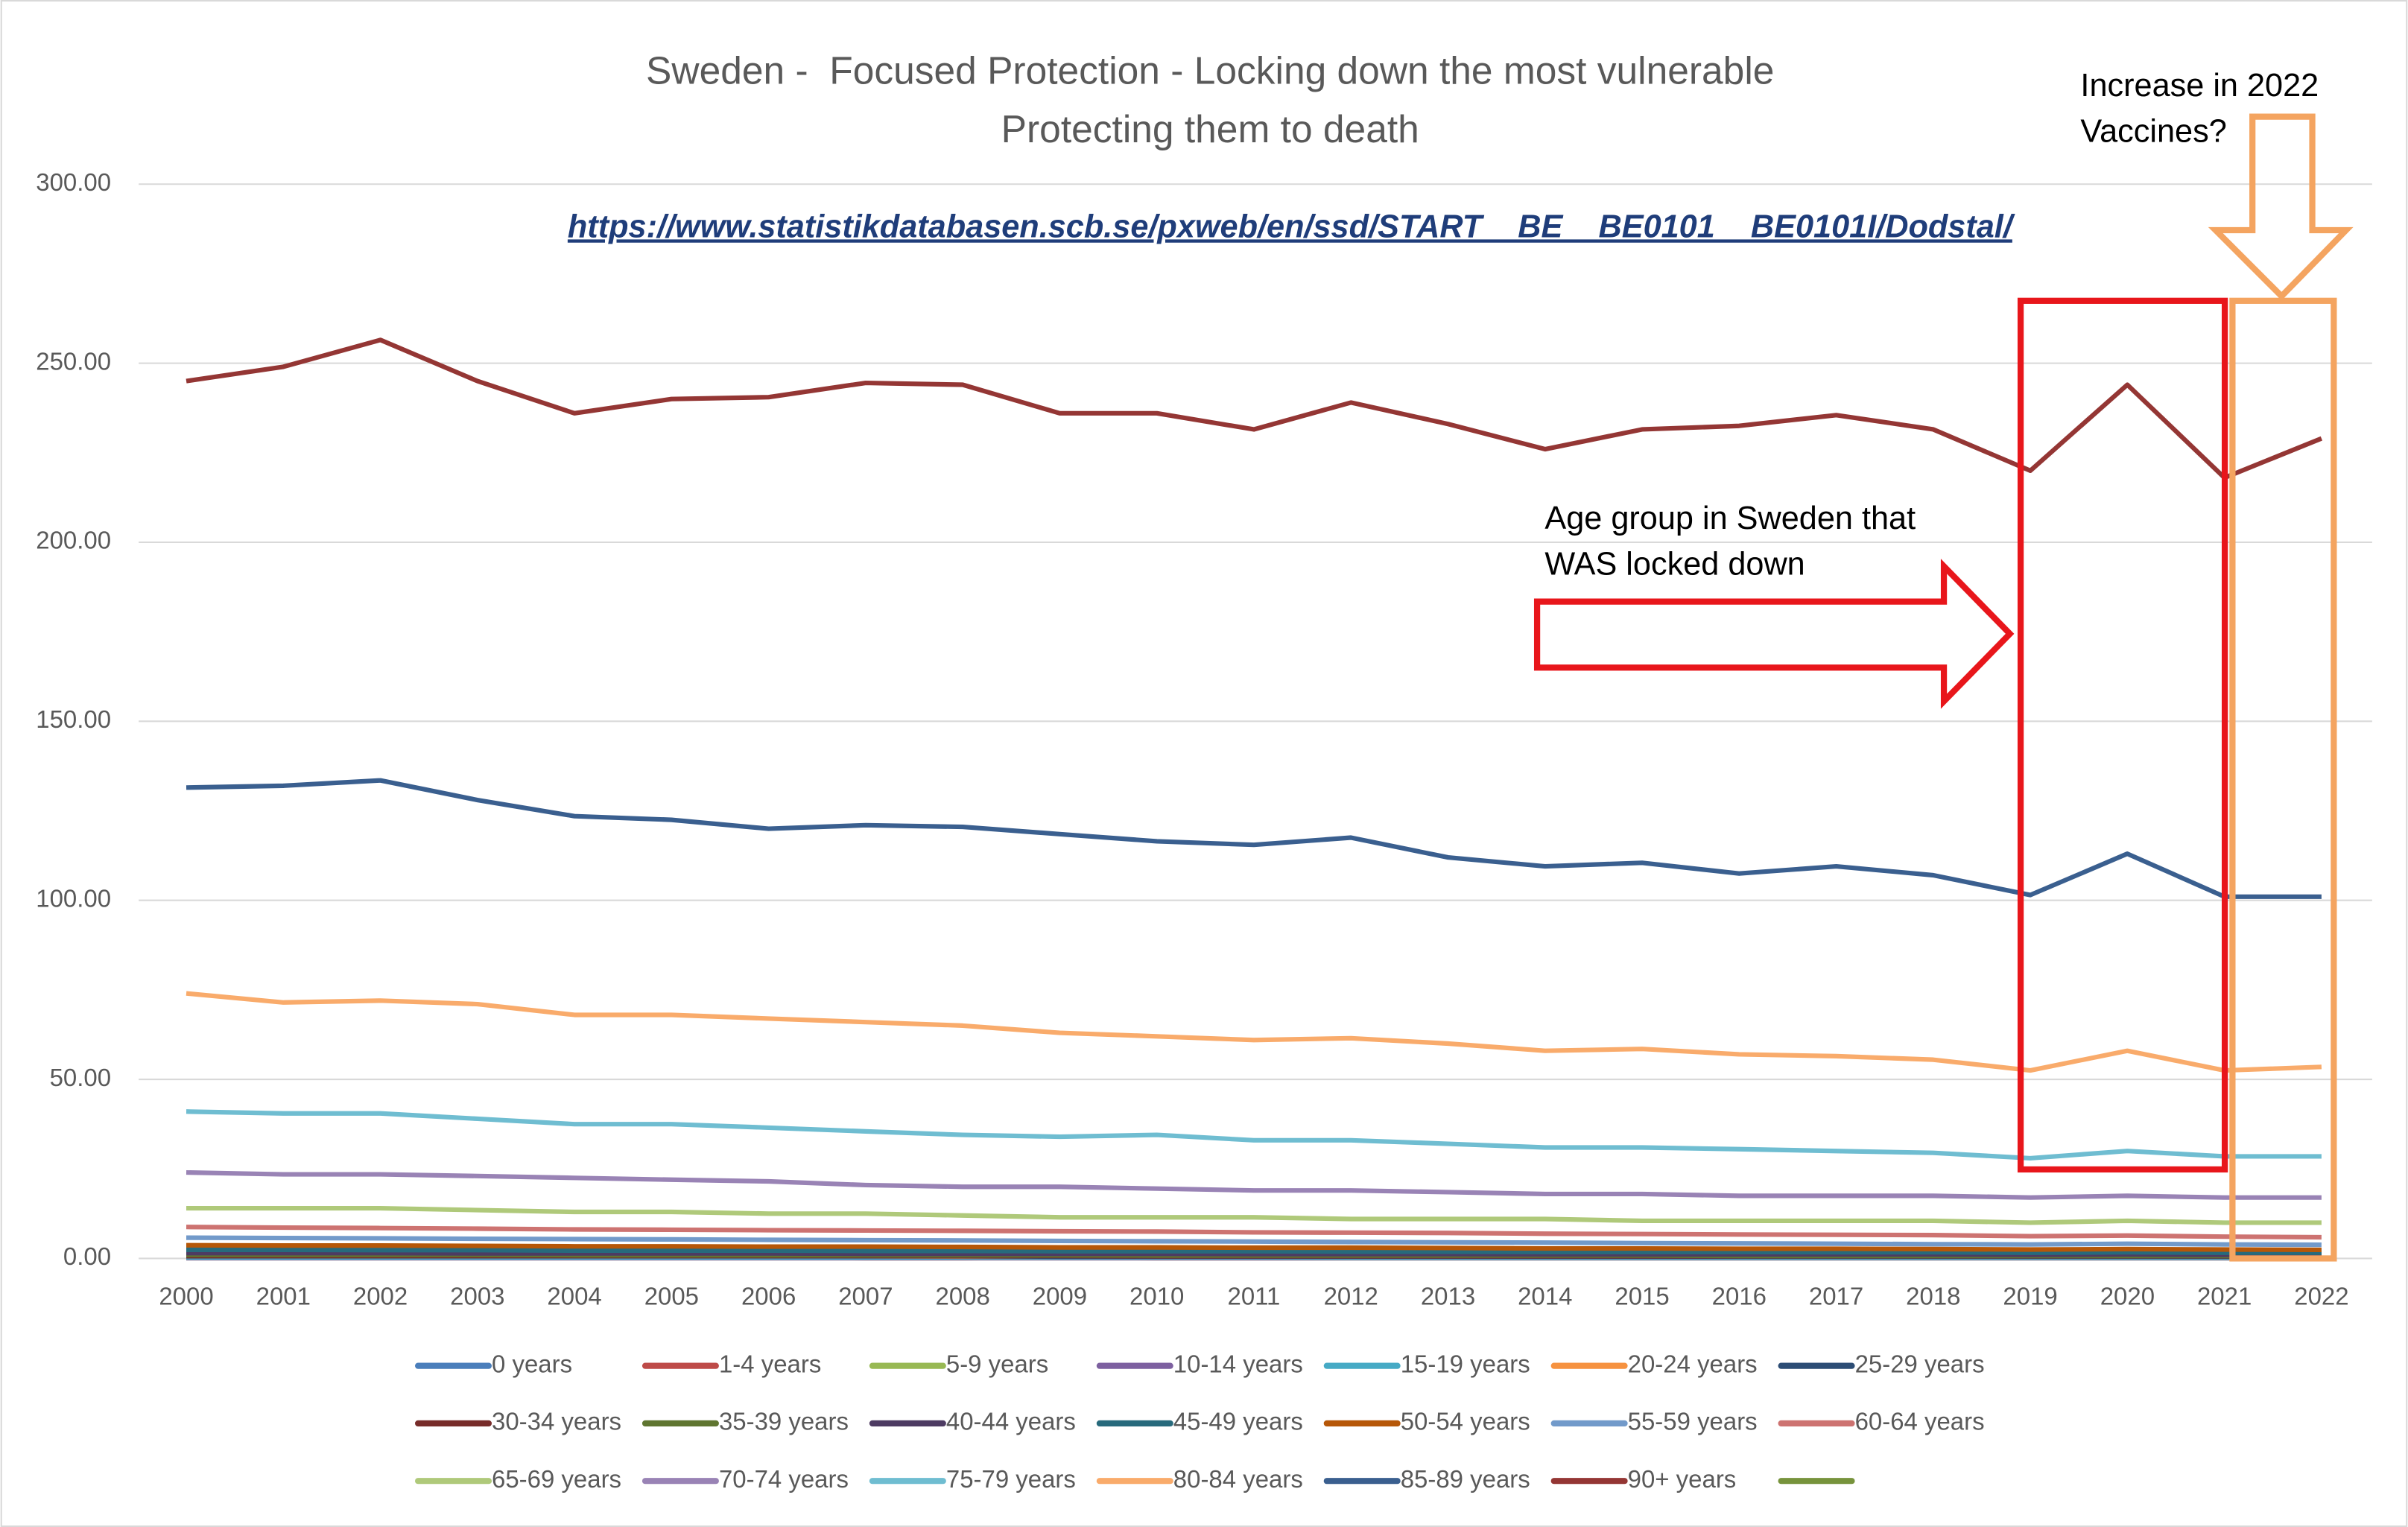 The height and width of the screenshot is (1527, 2408). Describe the element at coordinates (2127, 1296) in the screenshot. I see `x-tick-label: 2020` at that location.